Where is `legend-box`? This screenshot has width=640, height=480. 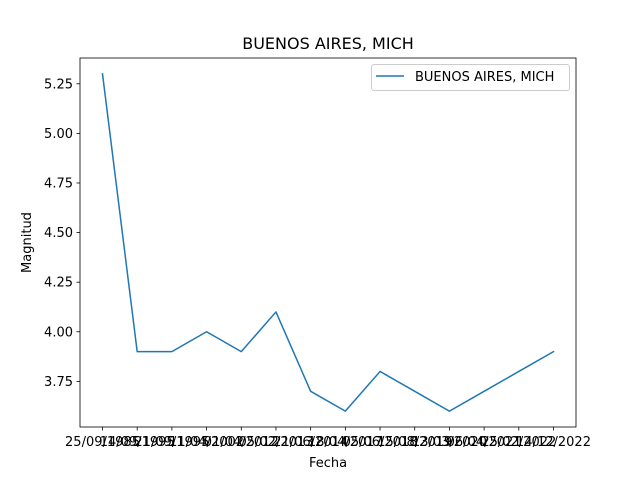
legend-box is located at coordinates (470, 77).